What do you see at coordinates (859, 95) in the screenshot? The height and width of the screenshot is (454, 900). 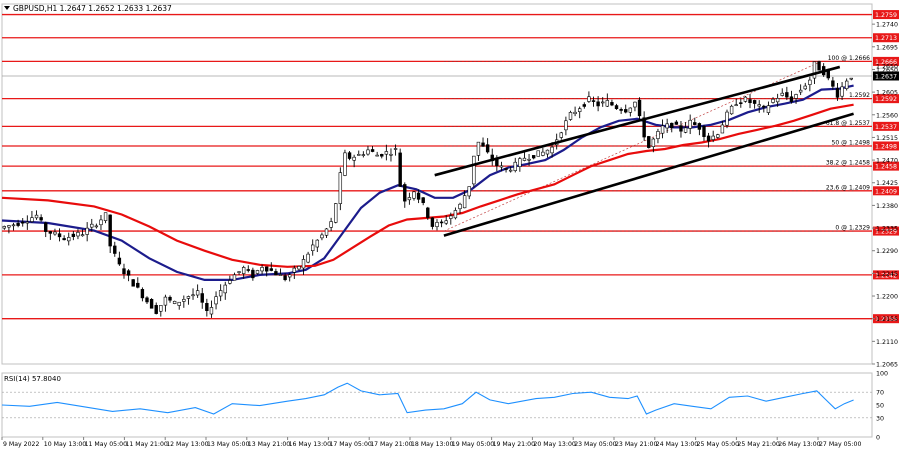 I see `fib-level-label: 1.2592` at bounding box center [859, 95].